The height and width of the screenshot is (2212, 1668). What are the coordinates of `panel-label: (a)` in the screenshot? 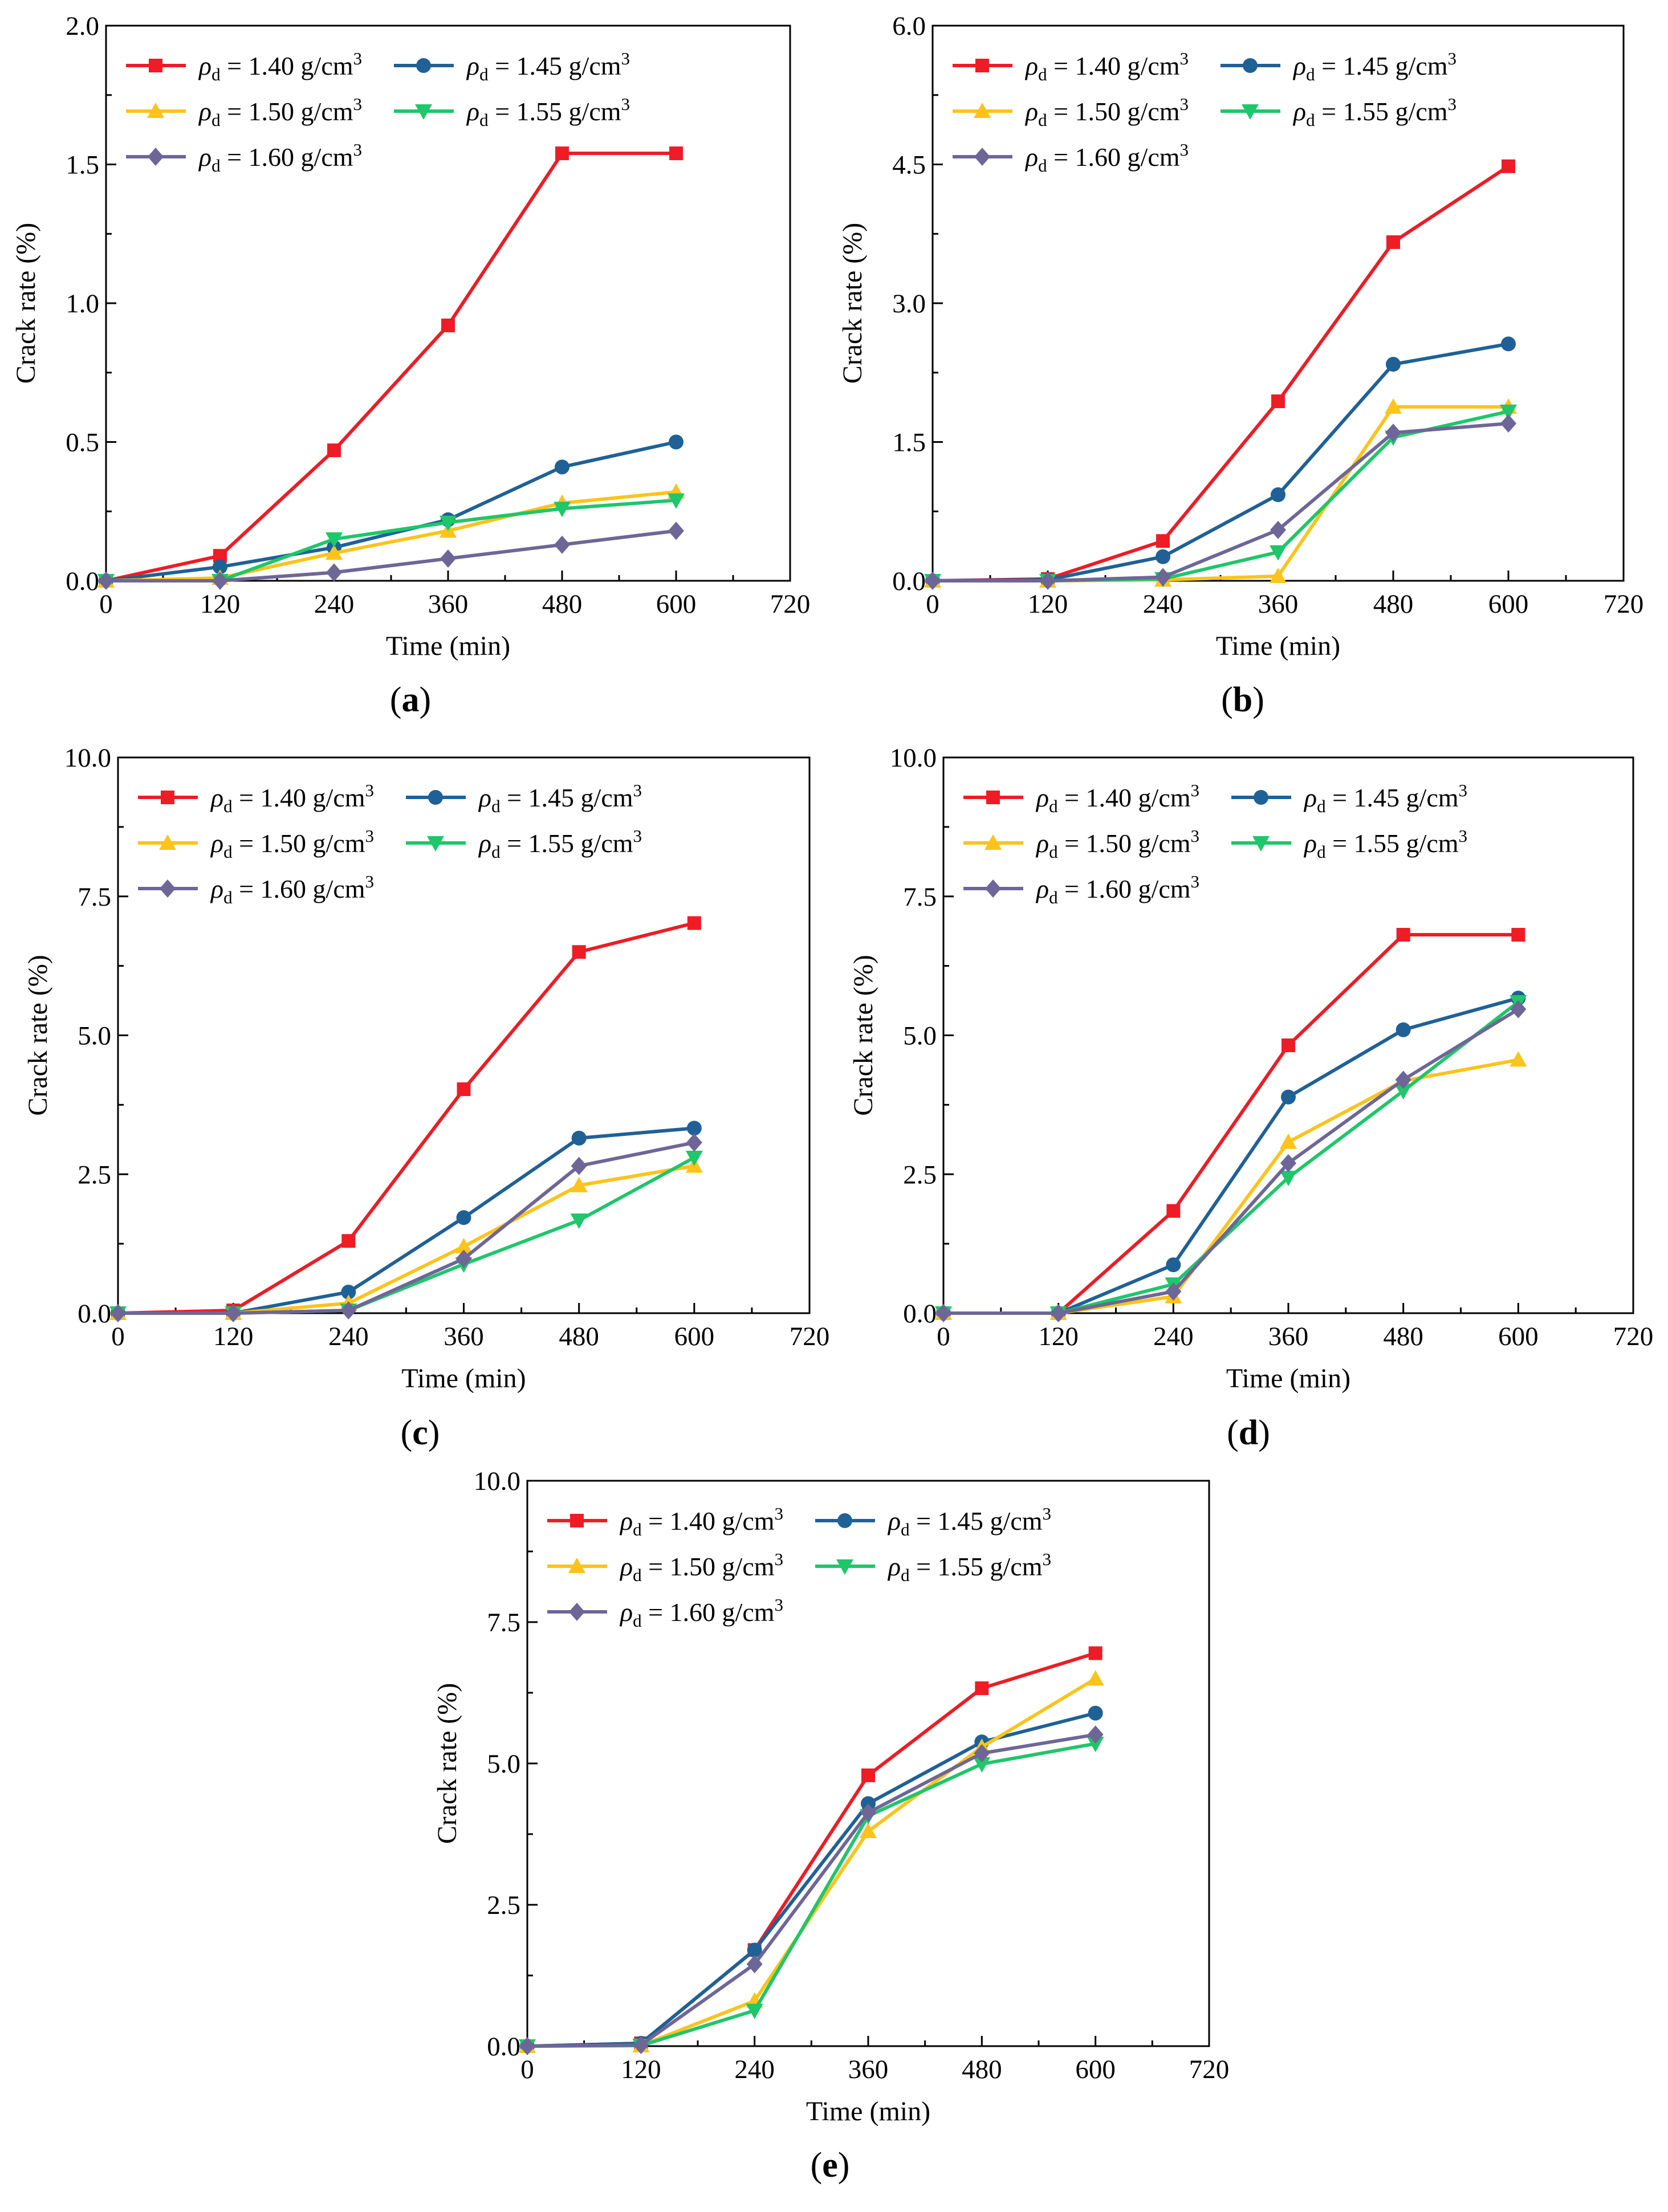 It's located at (410, 700).